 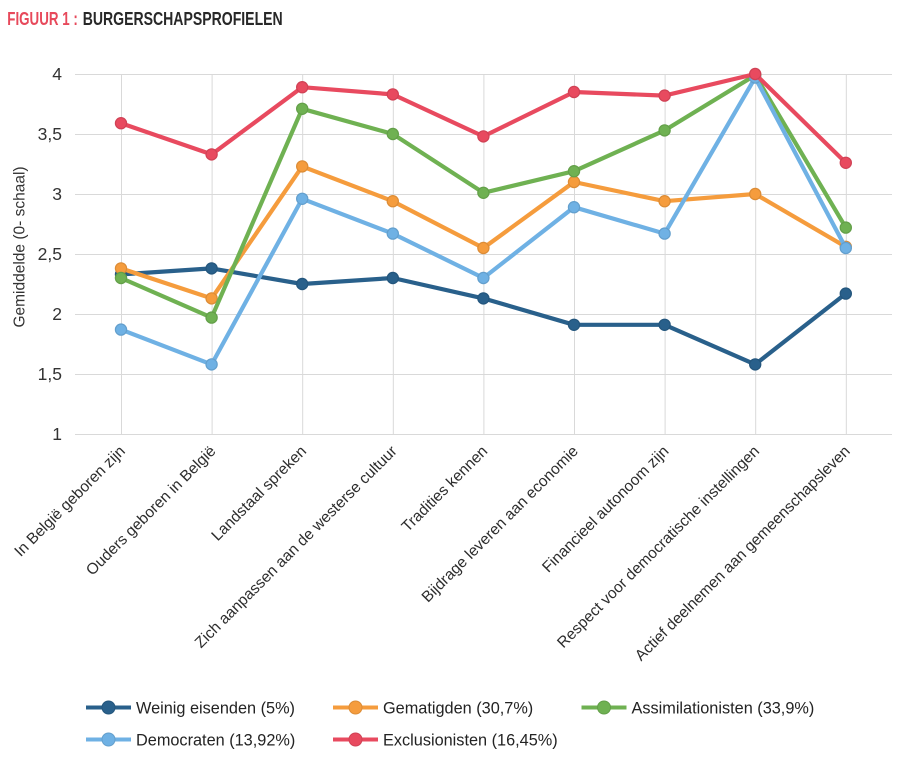 What do you see at coordinates (723, 709) in the screenshot?
I see `svg-text: Assimilationisten (33,9%)` at bounding box center [723, 709].